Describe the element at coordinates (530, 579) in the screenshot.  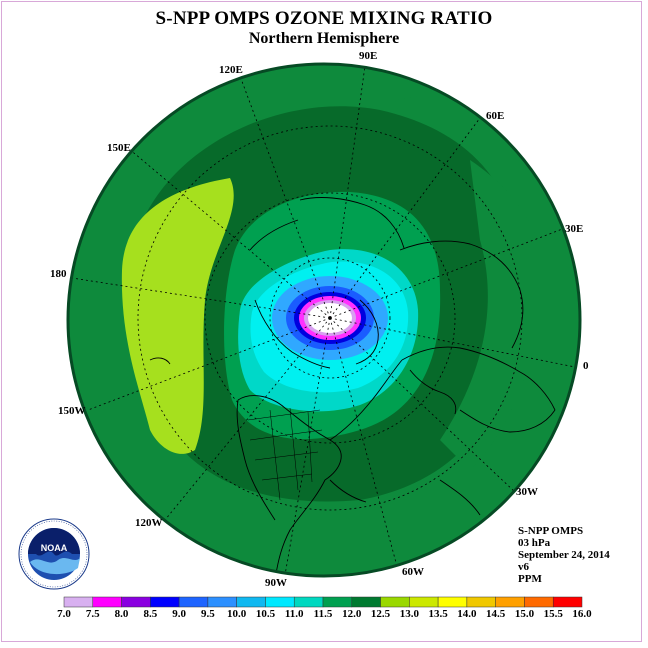
I see `info-units: PPM` at that location.